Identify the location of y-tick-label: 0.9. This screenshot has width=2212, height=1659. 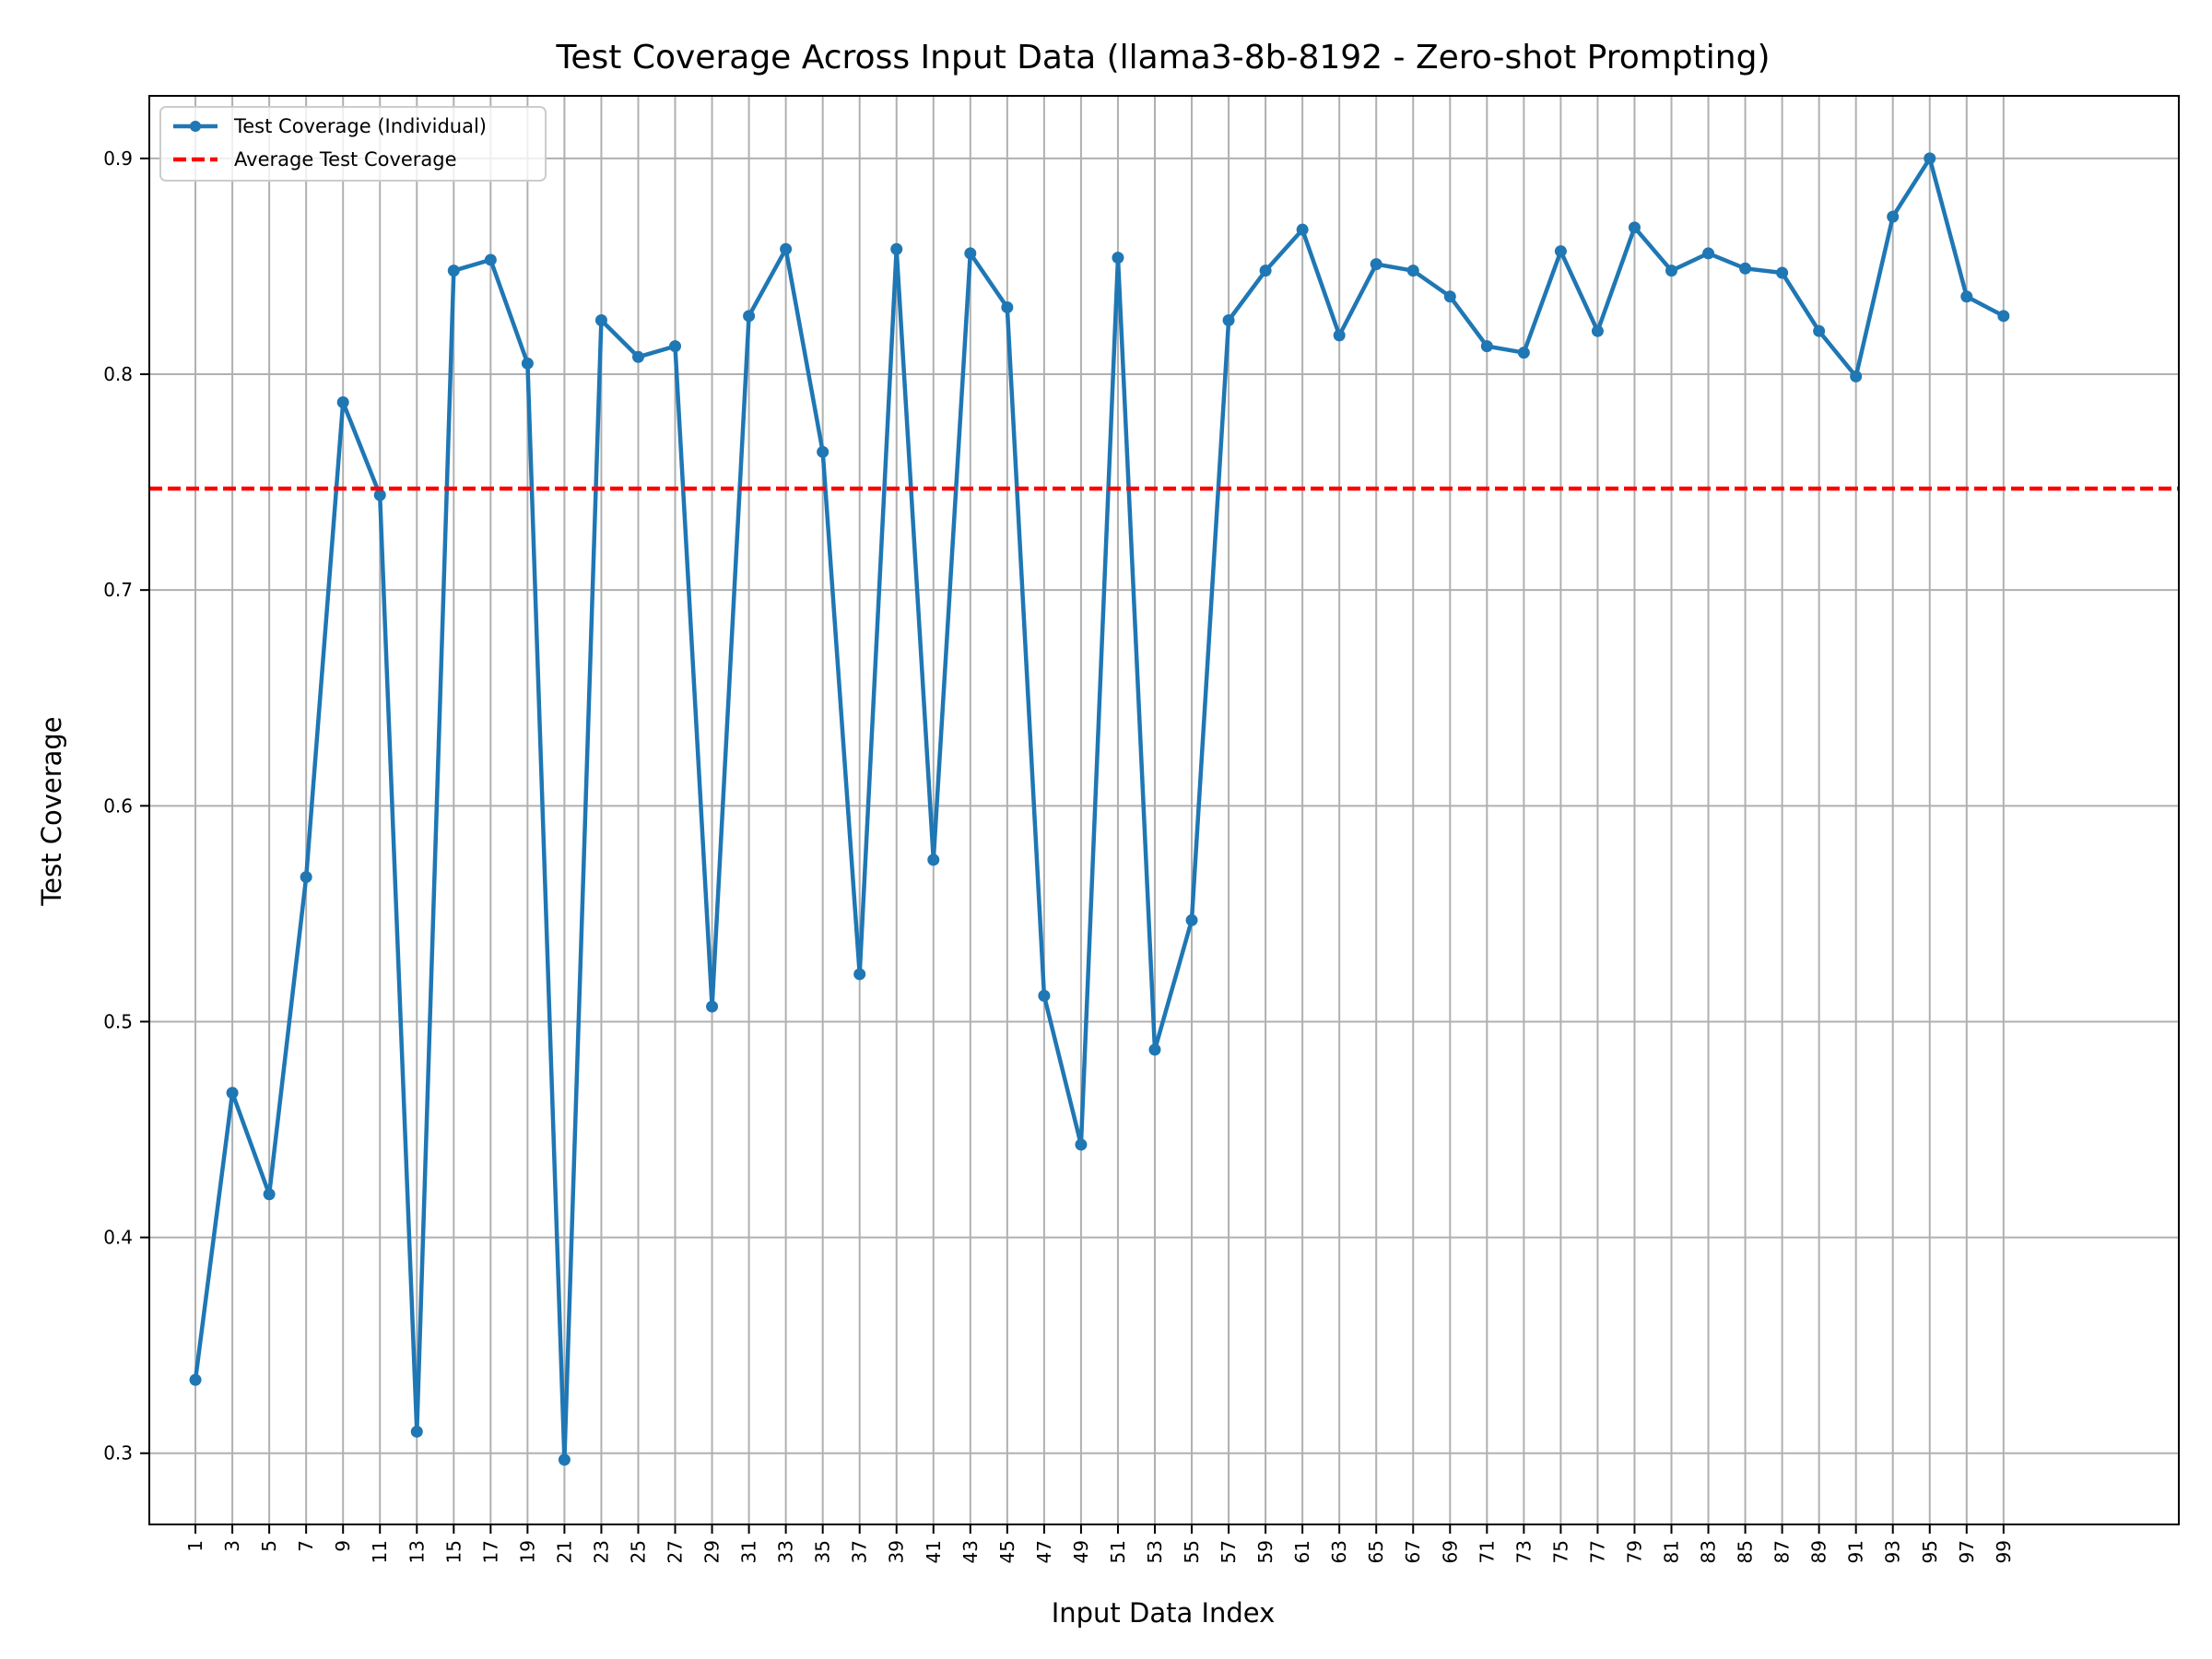
(118, 158).